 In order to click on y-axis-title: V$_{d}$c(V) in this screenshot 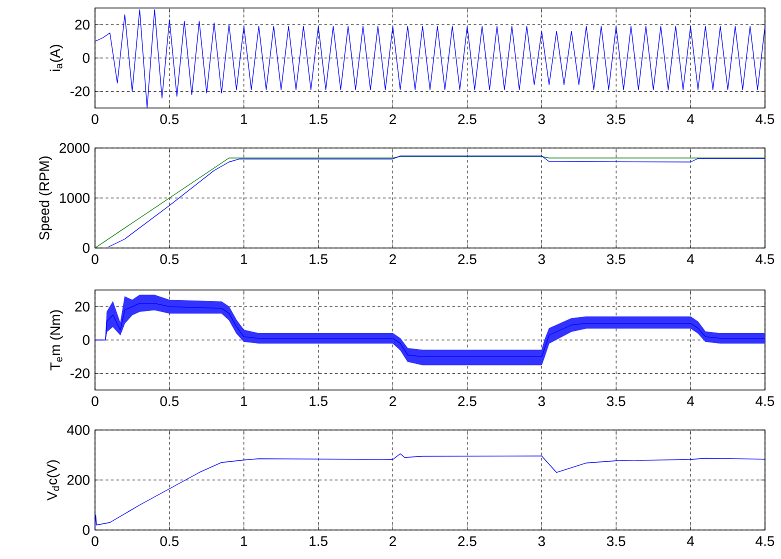, I will do `click(53, 480)`.